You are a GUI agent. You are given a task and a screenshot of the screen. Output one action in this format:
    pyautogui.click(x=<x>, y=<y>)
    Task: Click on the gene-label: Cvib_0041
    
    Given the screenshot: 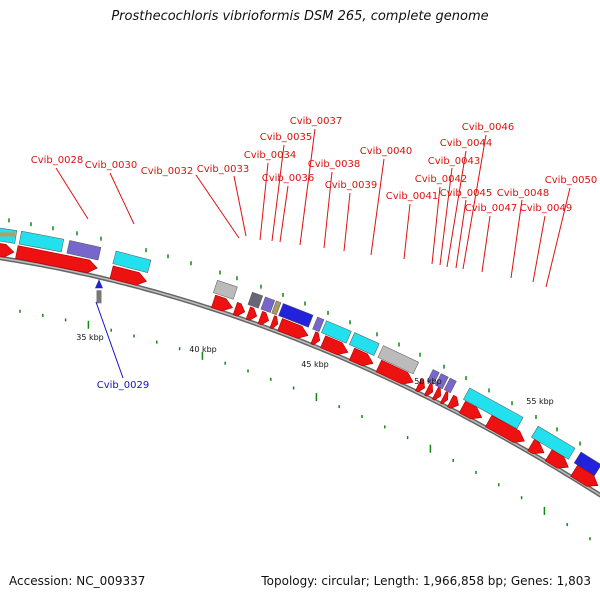 What is the action you would take?
    pyautogui.click(x=412, y=196)
    